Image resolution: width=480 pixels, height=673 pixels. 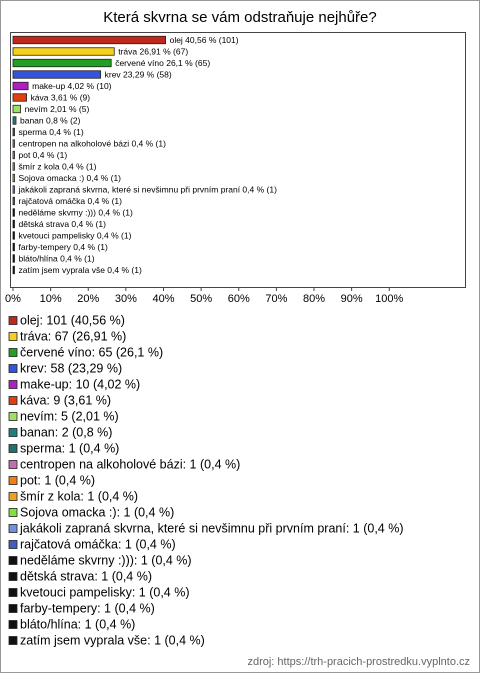 What do you see at coordinates (66, 432) in the screenshot?
I see `legend-label: banan: 2 (0,8 %)` at bounding box center [66, 432].